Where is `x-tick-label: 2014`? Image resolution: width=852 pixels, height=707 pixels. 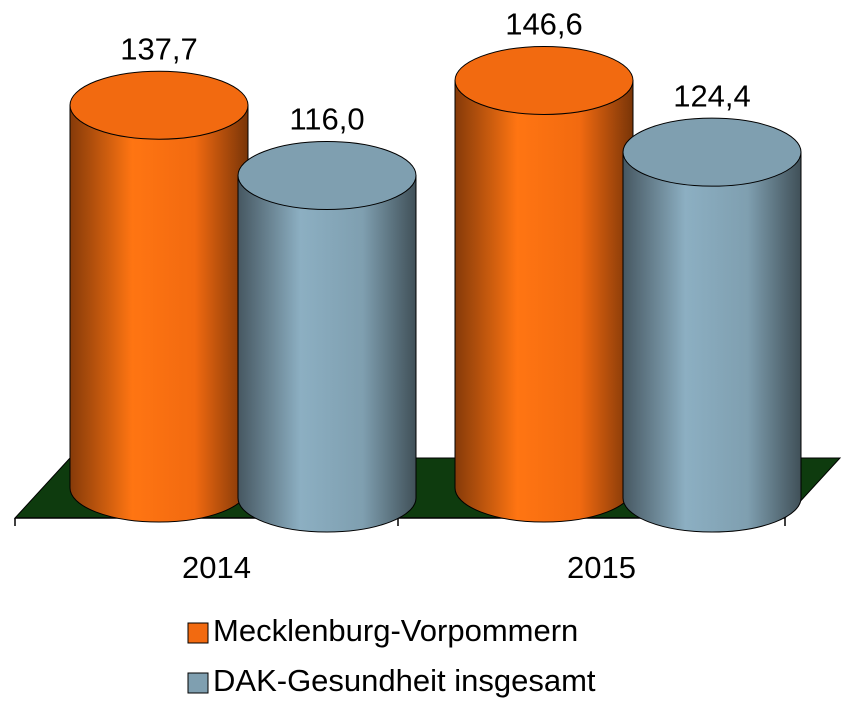 x-tick-label: 2014 is located at coordinates (216, 567).